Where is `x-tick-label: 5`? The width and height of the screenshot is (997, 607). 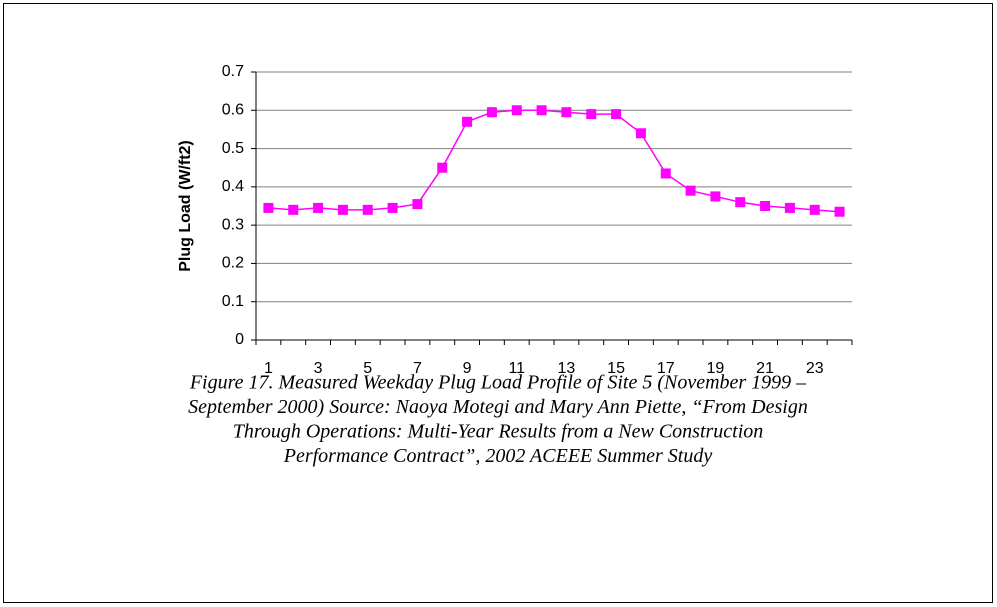 x-tick-label: 5 is located at coordinates (367, 368).